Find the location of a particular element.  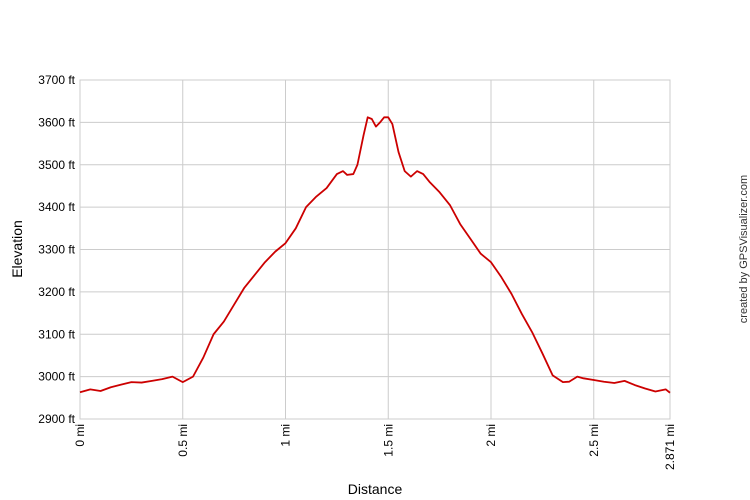

x-tick-label: 0 mi is located at coordinates (80, 435).